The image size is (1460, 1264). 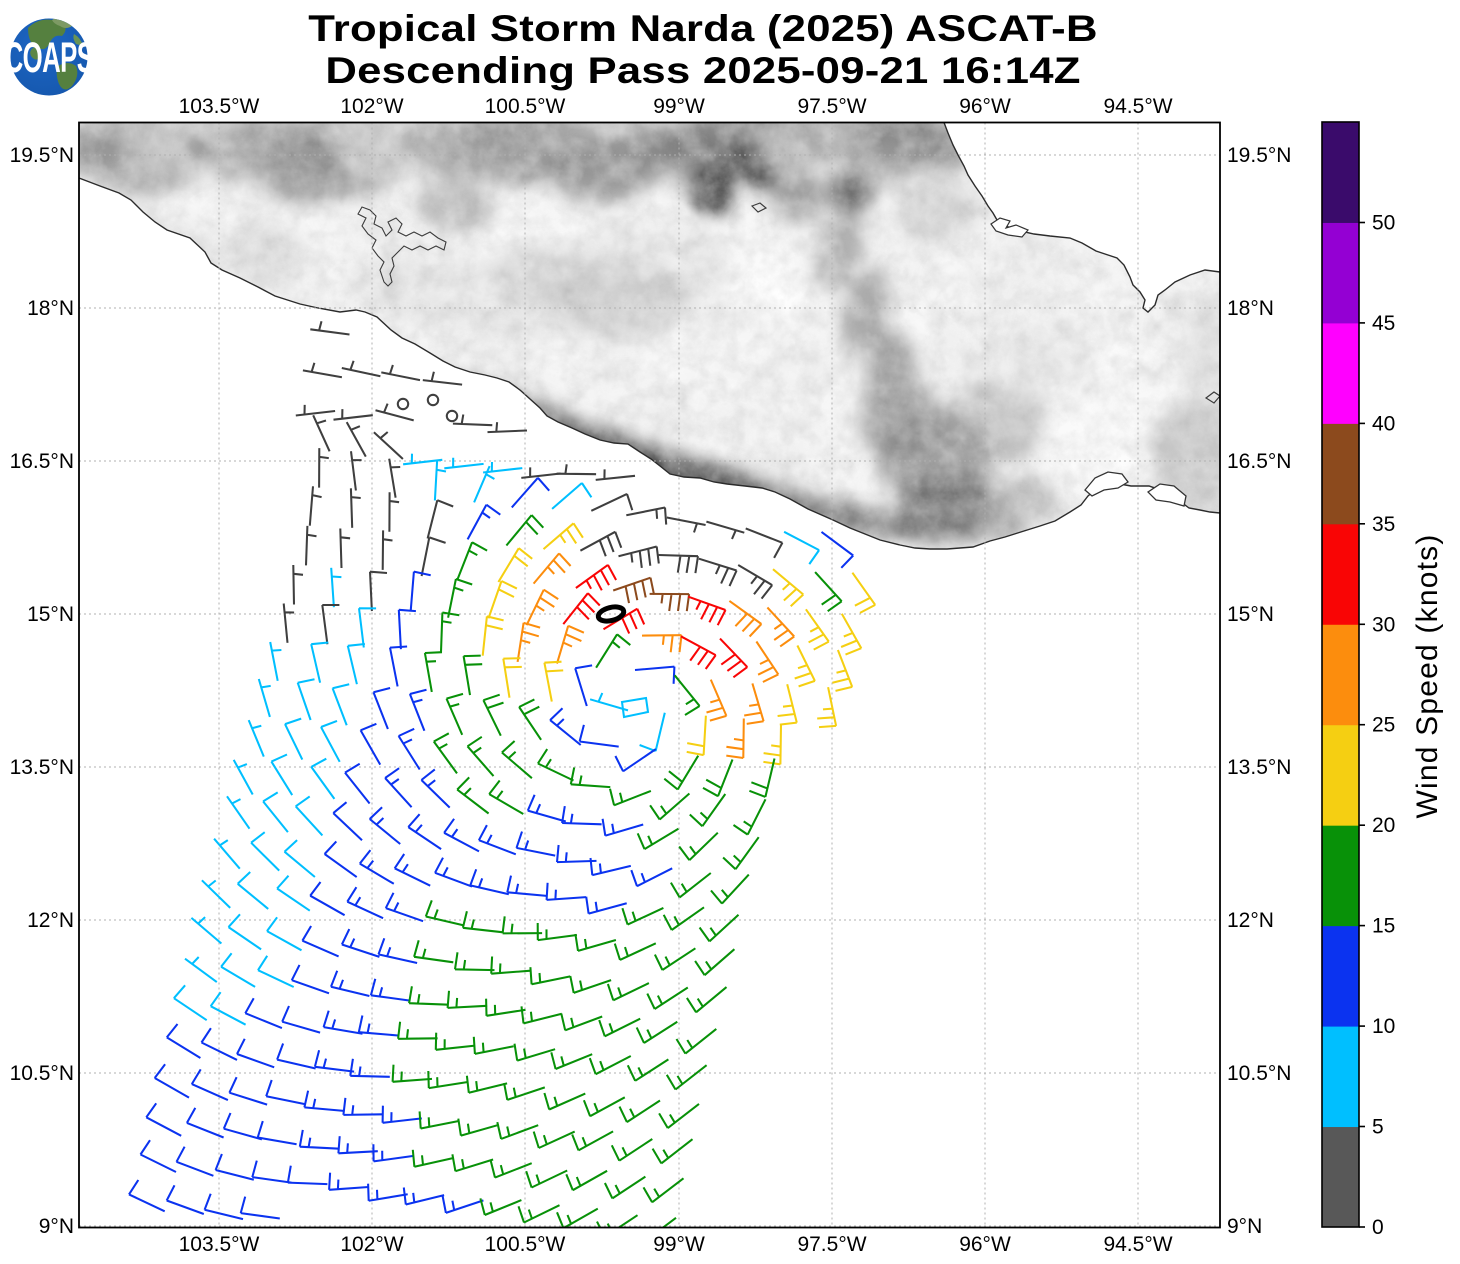 What do you see at coordinates (1383, 423) in the screenshot?
I see `svg-text: 40` at bounding box center [1383, 423].